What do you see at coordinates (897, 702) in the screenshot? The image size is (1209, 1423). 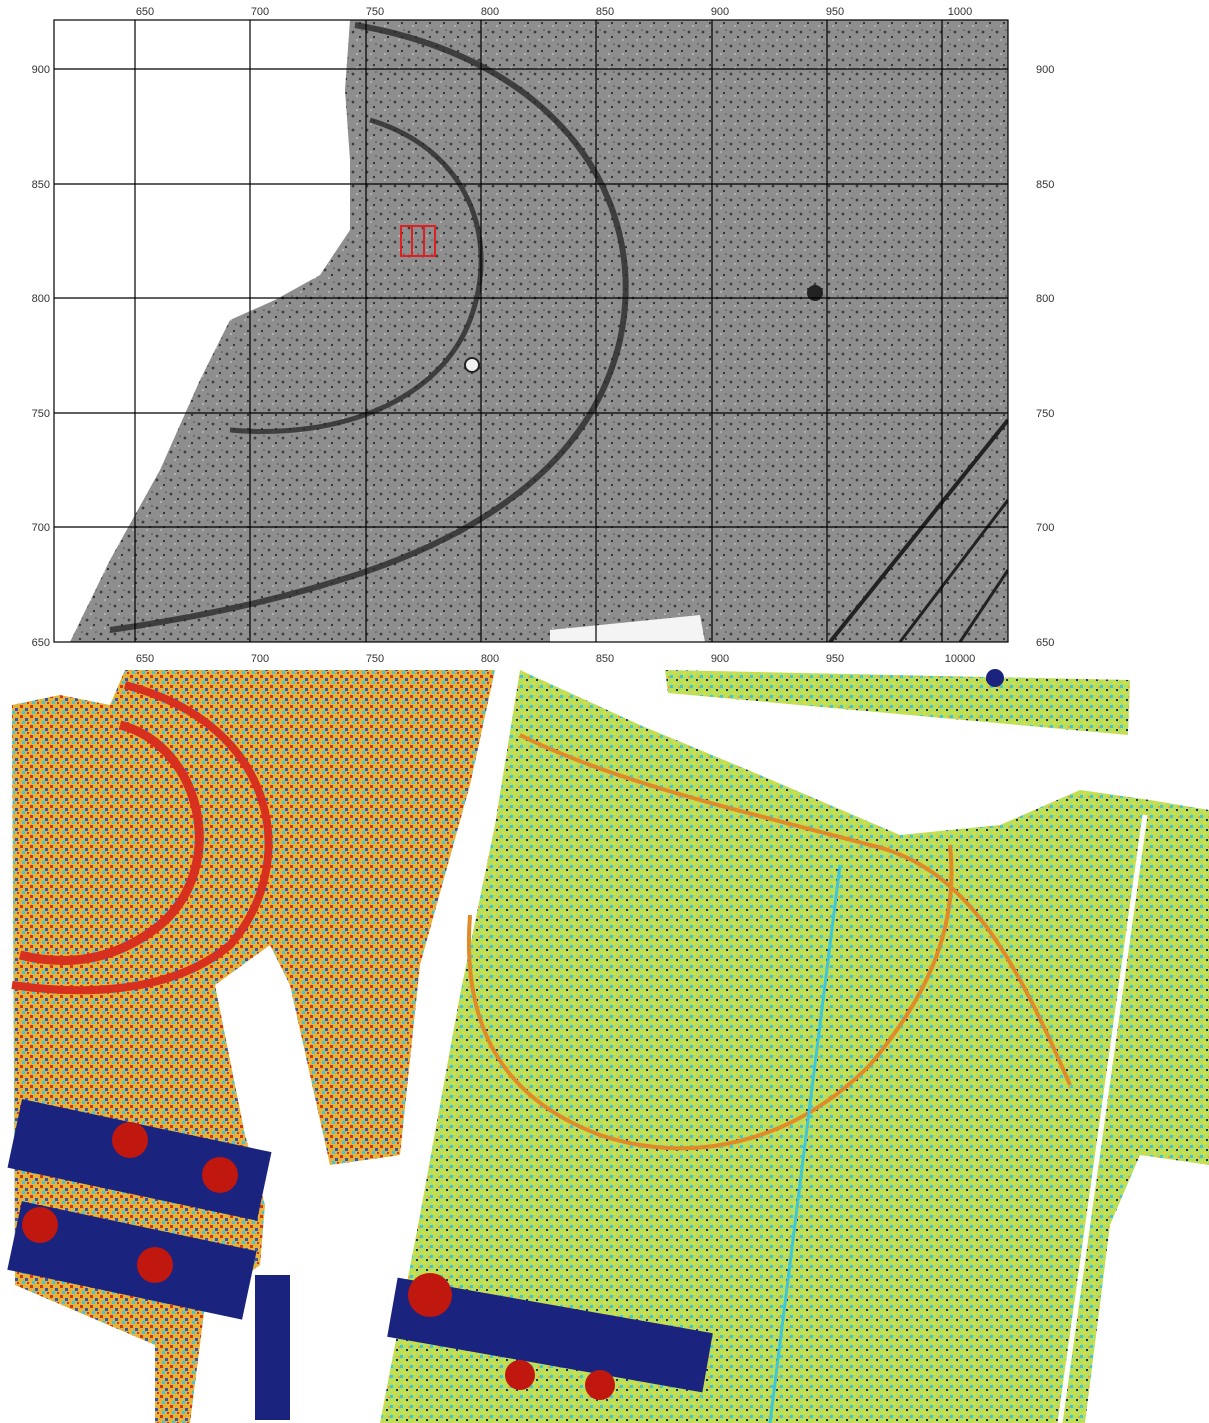 I see `top-survey-strip` at bounding box center [897, 702].